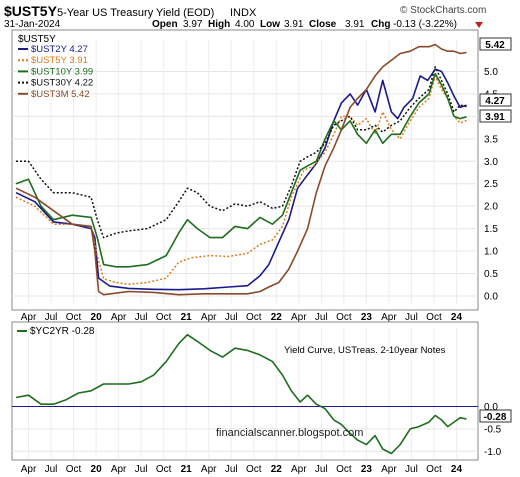 This screenshot has height=477, width=520. Describe the element at coordinates (59, 49) in the screenshot. I see `legend-item-ust2y: $UST2Y 4.27` at that location.